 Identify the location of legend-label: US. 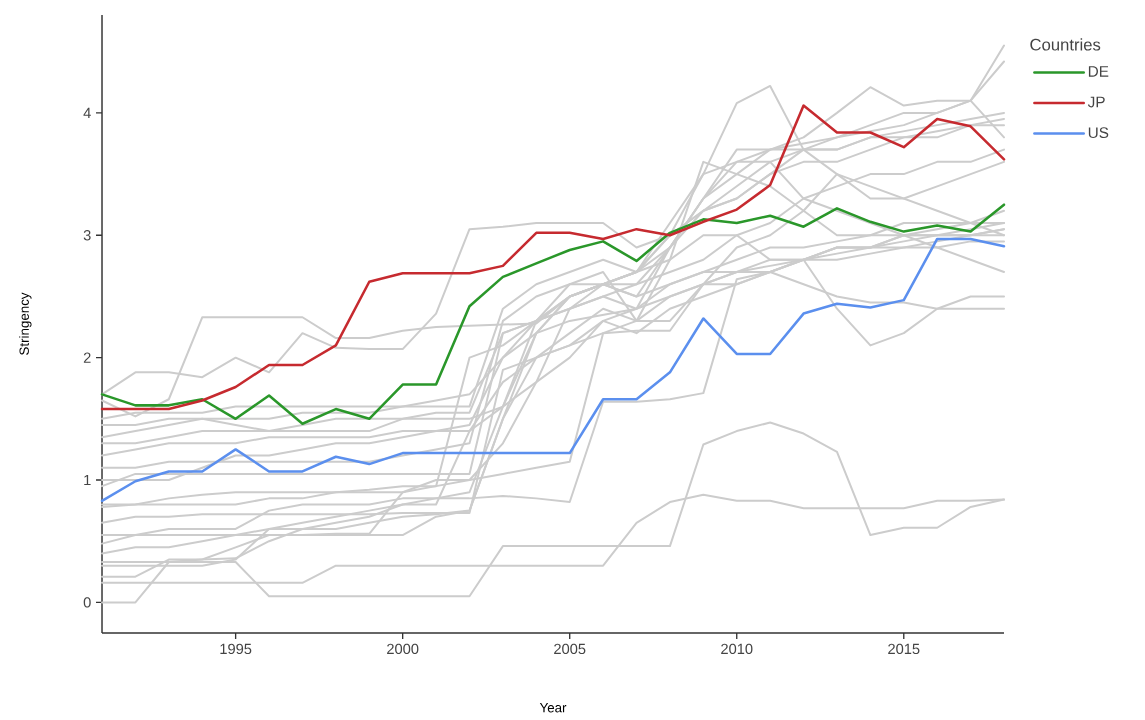
(1098, 133).